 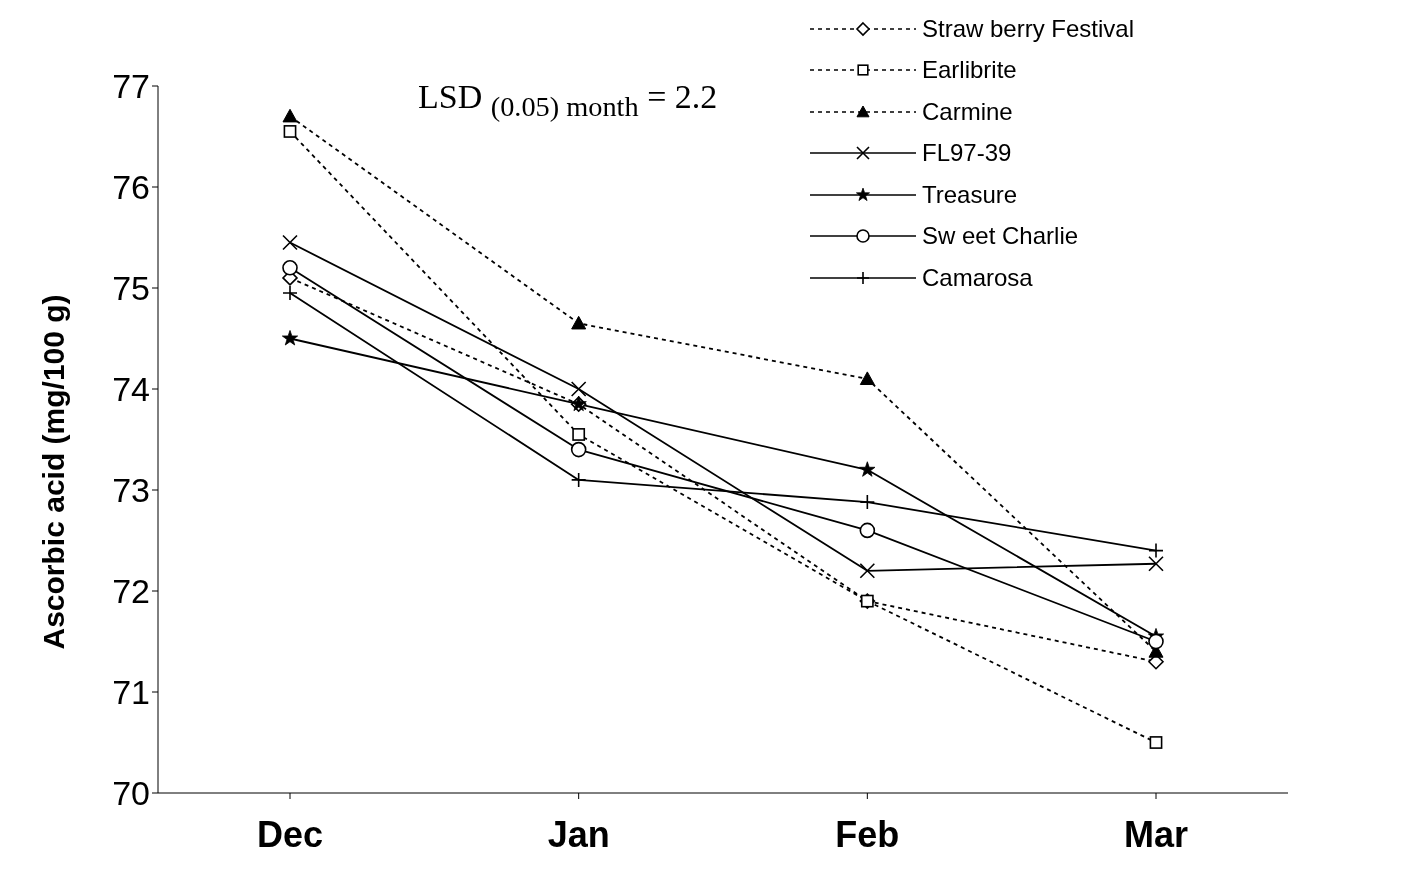 I want to click on y-axis-title: Ascorbic acid (mg/100 g), so click(x=53, y=472).